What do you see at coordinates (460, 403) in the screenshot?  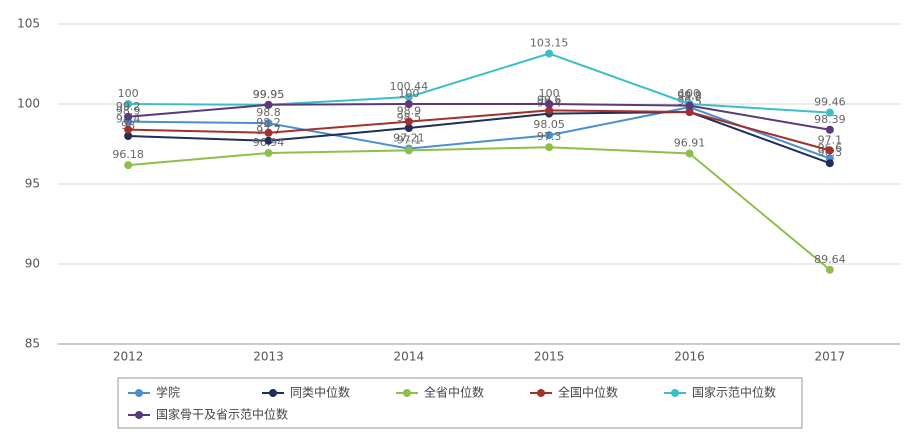 I see `legend-box` at bounding box center [460, 403].